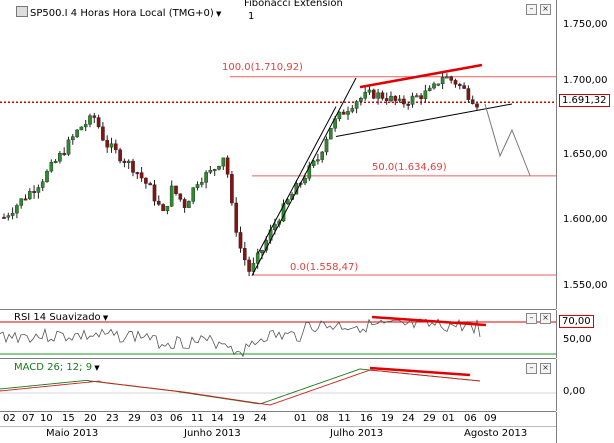 This screenshot has height=443, width=614. I want to click on chart-icon, so click(22, 11).